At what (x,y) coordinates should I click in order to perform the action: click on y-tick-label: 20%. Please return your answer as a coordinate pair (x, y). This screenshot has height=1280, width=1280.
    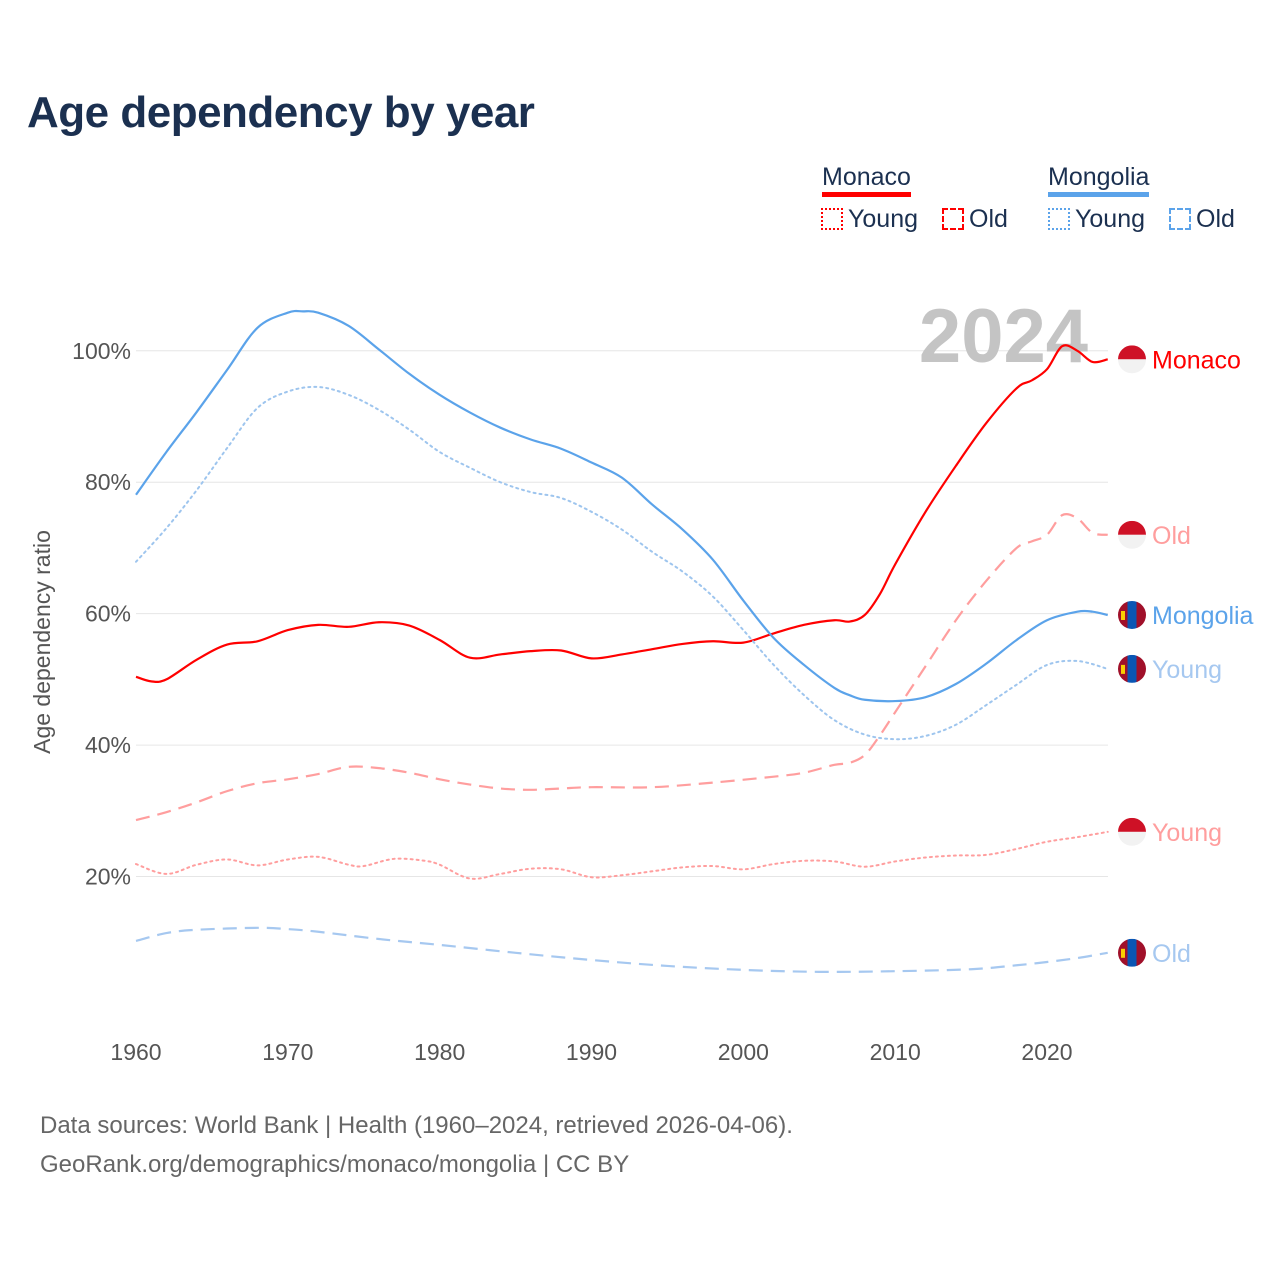
    Looking at the image, I should click on (108, 877).